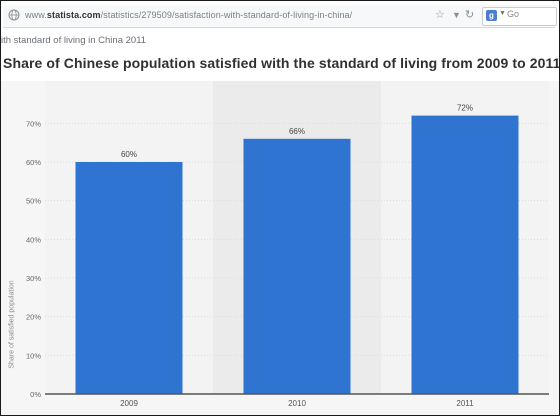 The height and width of the screenshot is (416, 560). Describe the element at coordinates (297, 403) in the screenshot. I see `x-tick-label: 2010` at that location.